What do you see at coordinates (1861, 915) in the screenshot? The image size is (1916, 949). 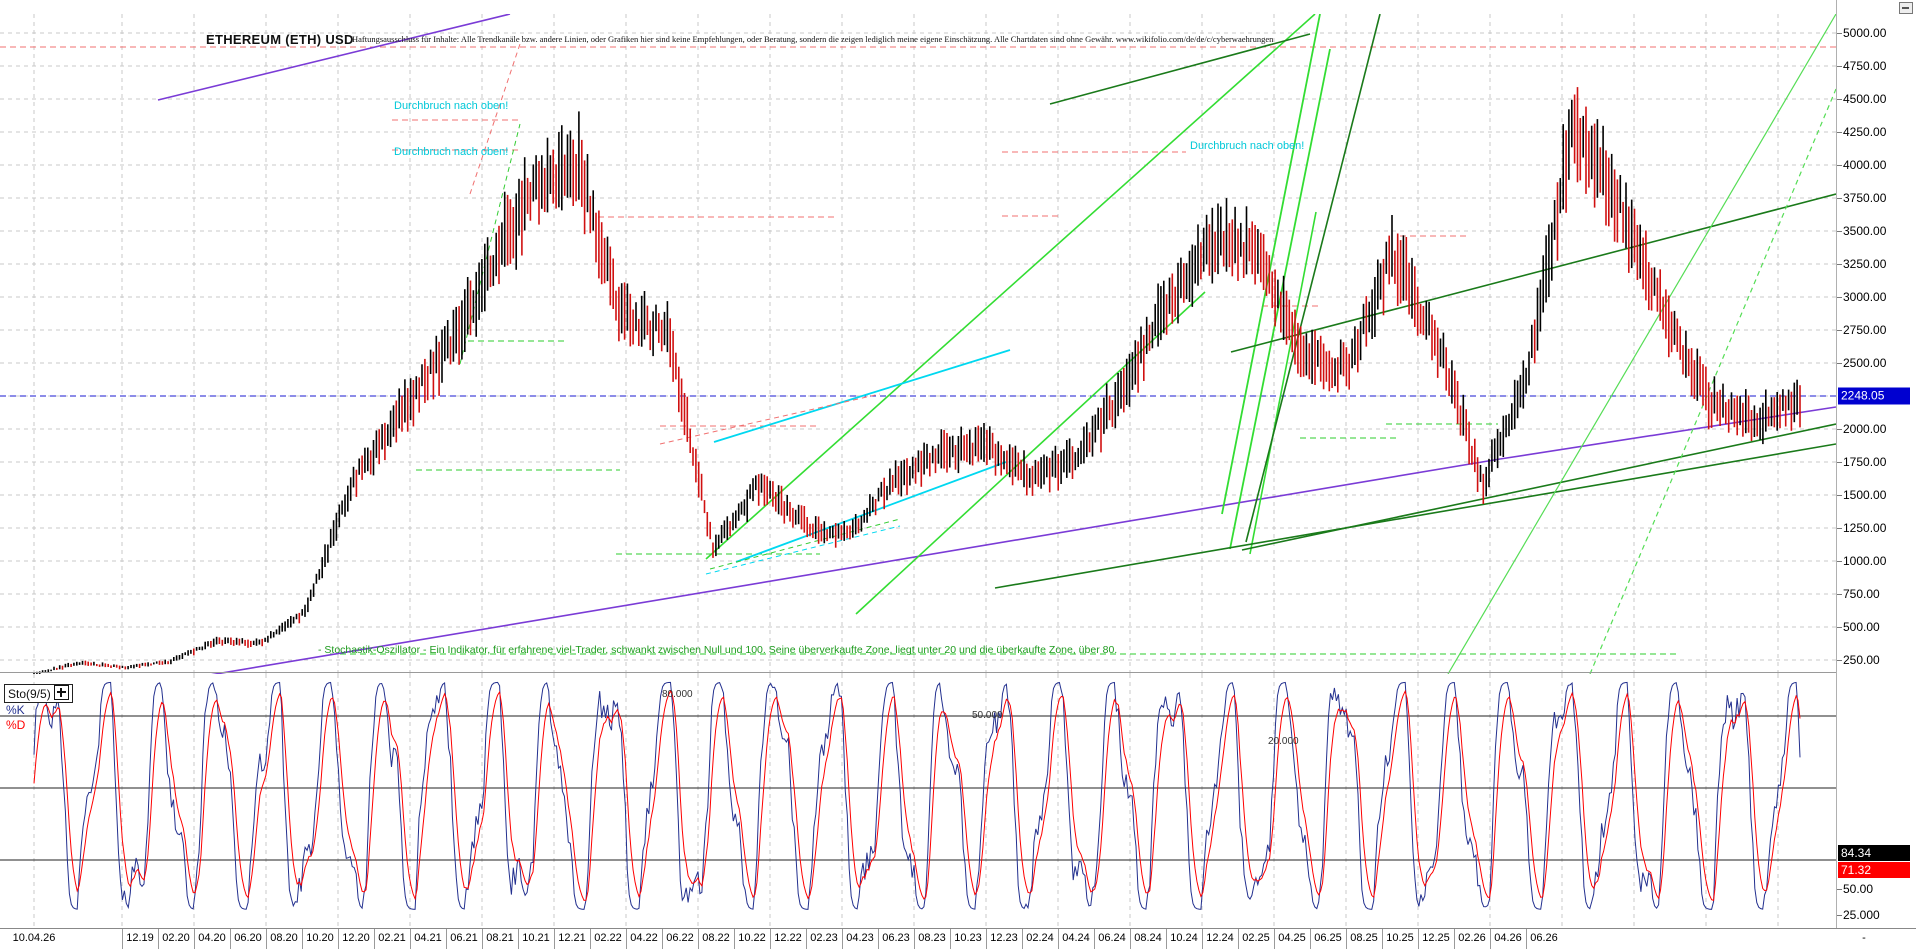 I see `osc-tick-25: 25.000` at bounding box center [1861, 915].